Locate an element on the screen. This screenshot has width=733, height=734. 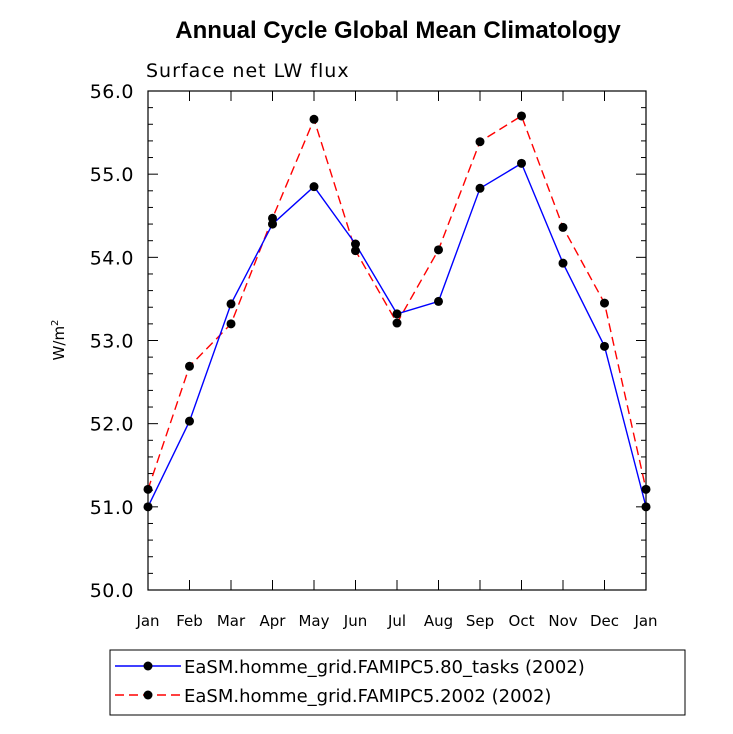
y-axis-label: W/m2 is located at coordinates (59, 340).